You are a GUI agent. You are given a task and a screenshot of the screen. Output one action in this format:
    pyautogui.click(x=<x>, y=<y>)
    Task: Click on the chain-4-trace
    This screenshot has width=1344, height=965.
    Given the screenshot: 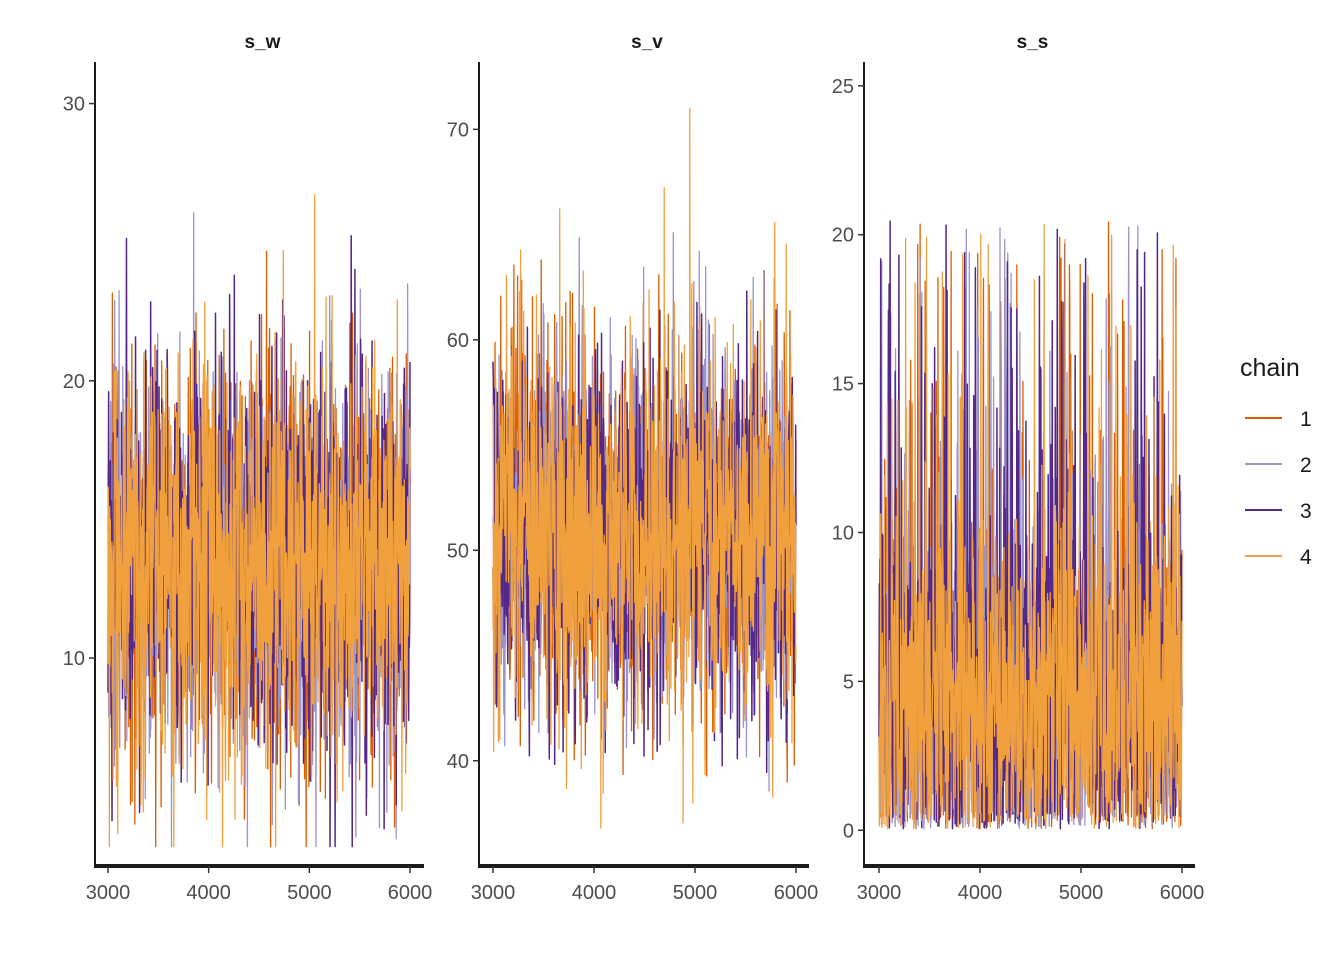 What is the action you would take?
    pyautogui.click(x=1030, y=526)
    